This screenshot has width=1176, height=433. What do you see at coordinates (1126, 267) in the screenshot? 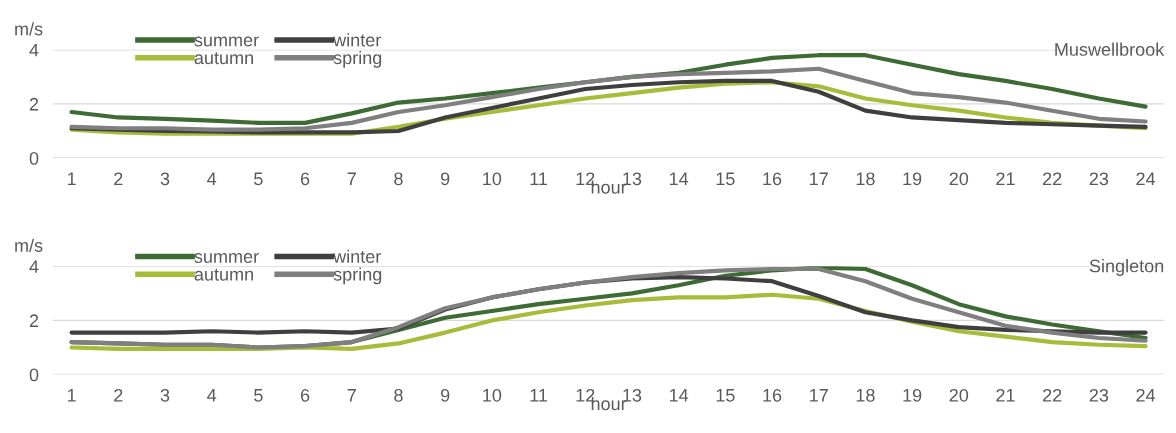
I see `chart-title: Singleton` at bounding box center [1126, 267].